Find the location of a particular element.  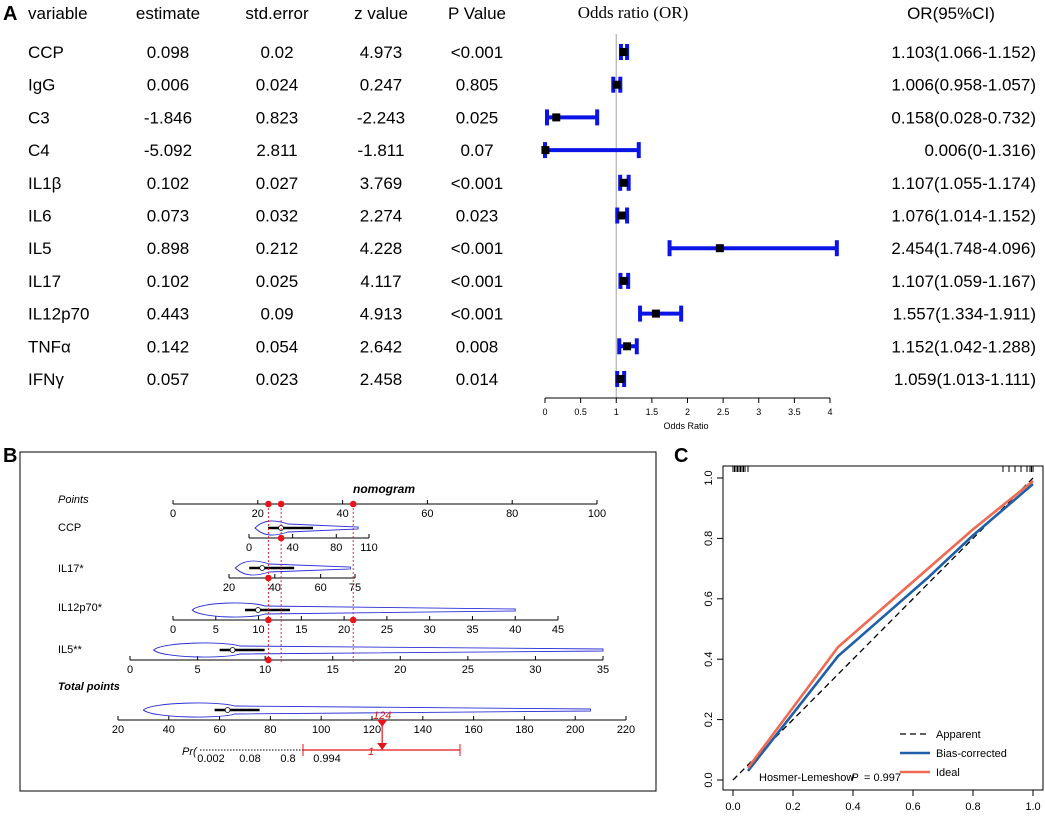

calib-x-tick-label: 0.0 is located at coordinates (732, 807).